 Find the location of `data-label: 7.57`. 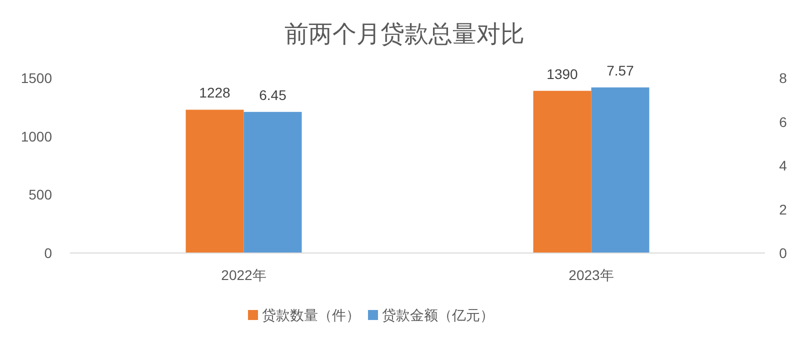

data-label: 7.57 is located at coordinates (620, 70).